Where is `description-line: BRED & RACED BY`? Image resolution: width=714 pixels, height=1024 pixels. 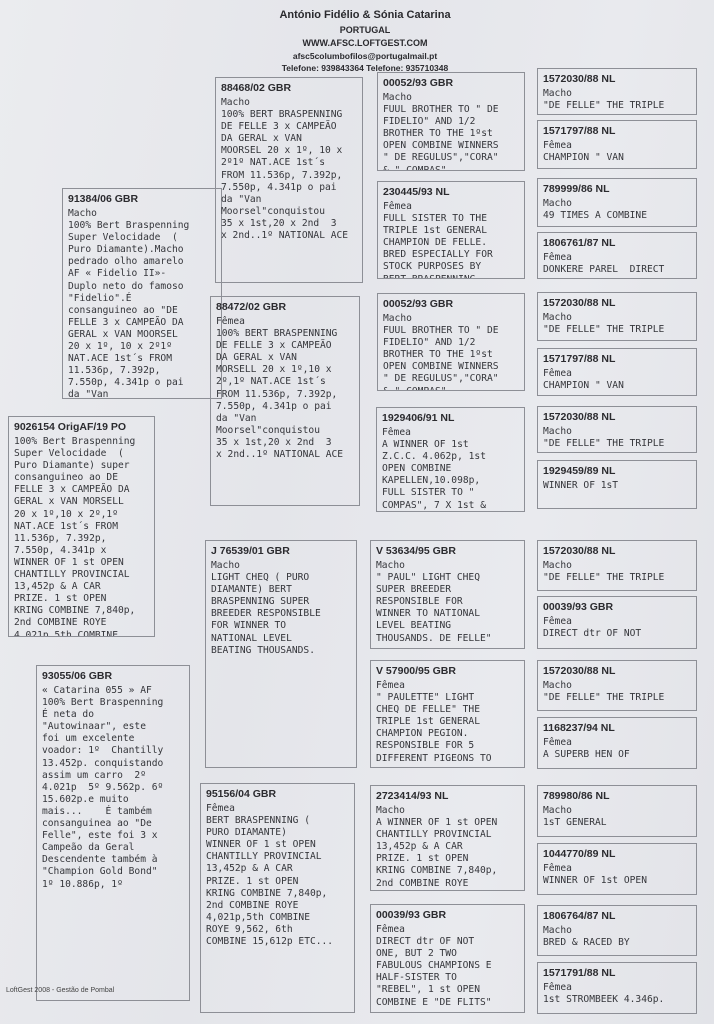
description-line: BRED & RACED BY is located at coordinates (586, 943).